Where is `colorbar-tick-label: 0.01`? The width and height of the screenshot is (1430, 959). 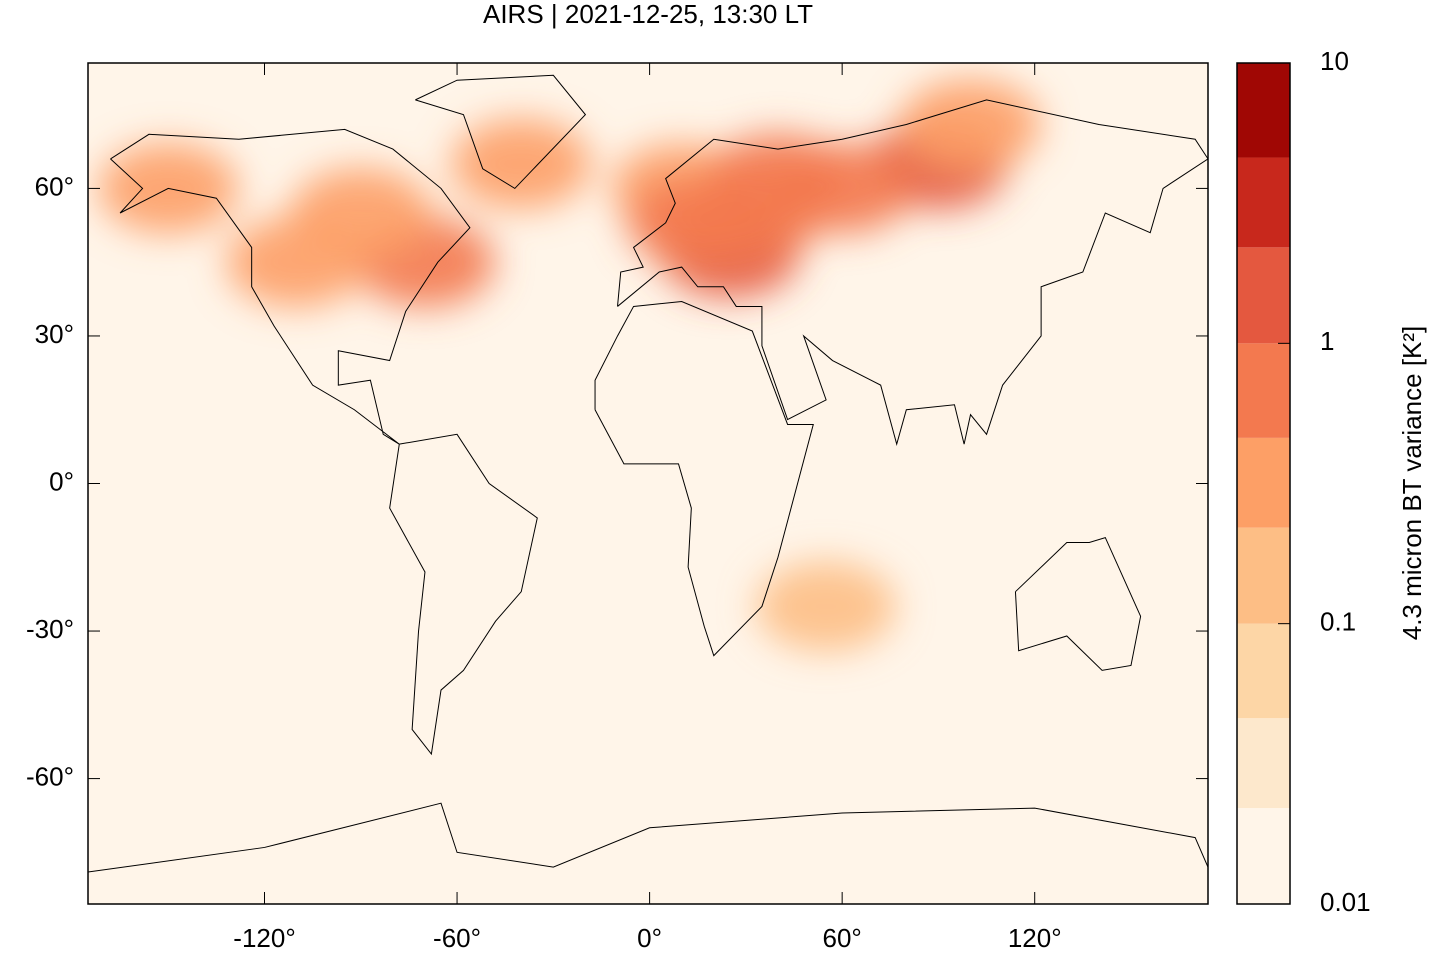 colorbar-tick-label: 0.01 is located at coordinates (1345, 902).